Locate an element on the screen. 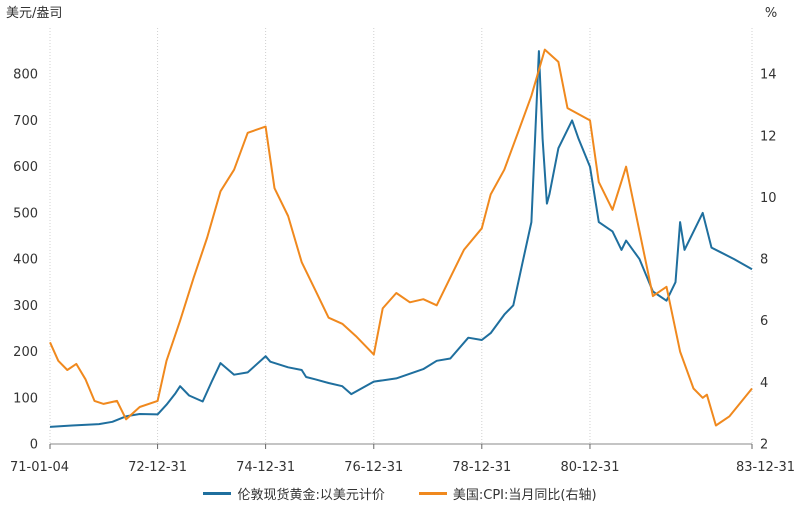 The width and height of the screenshot is (800, 505). legend-label-gold: 伦敦现货黄金:以美元计价 is located at coordinates (311, 495).